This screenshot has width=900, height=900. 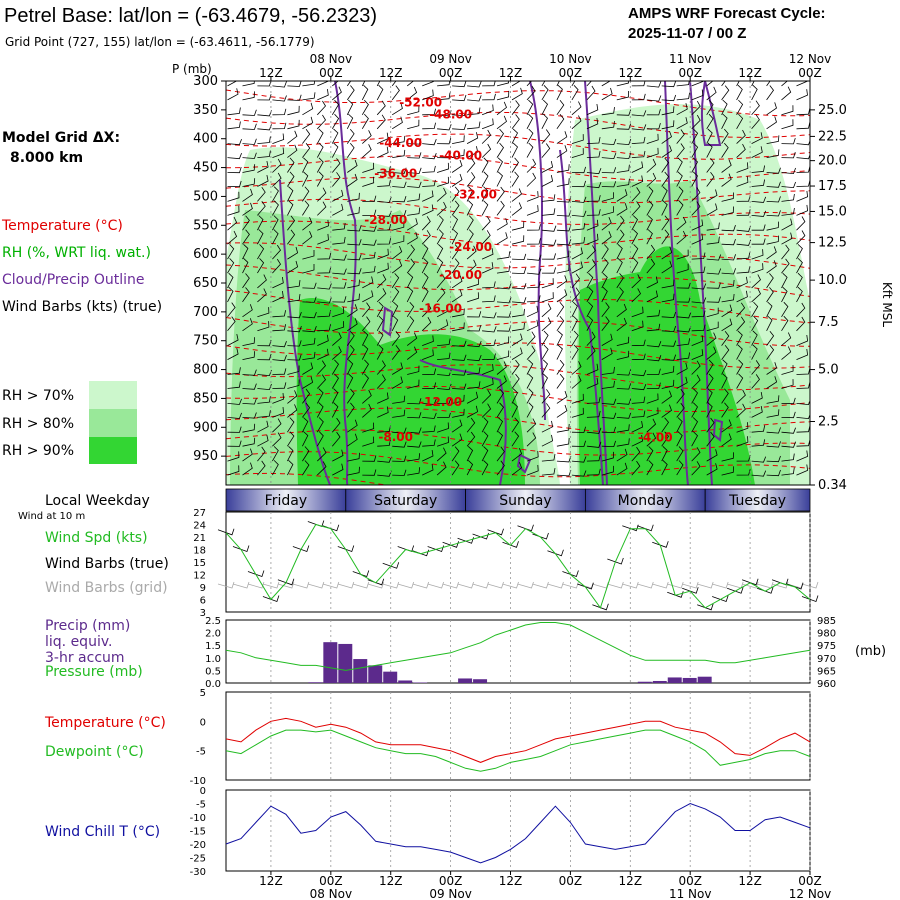 I want to click on height-tick-label: 25.0, so click(x=832, y=110).